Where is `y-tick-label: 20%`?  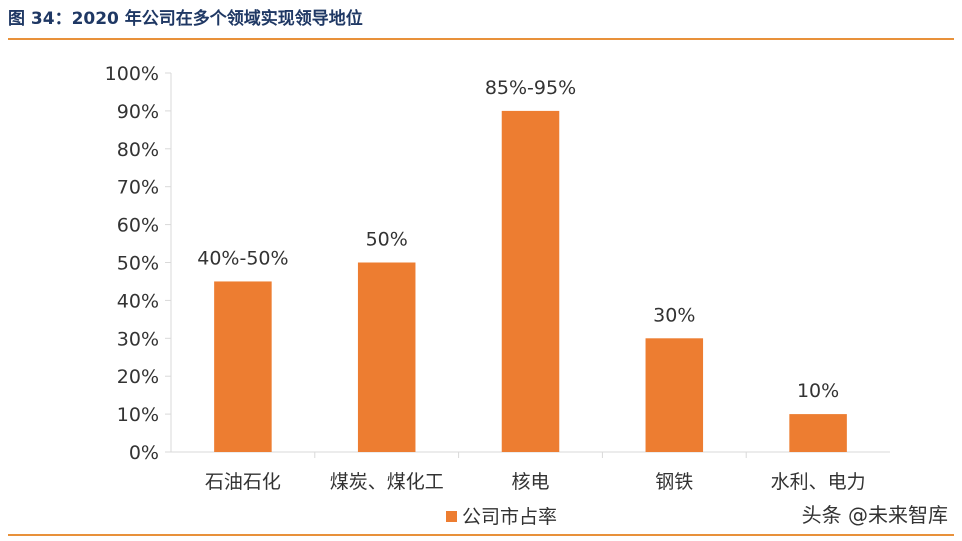
y-tick-label: 20% is located at coordinates (138, 377).